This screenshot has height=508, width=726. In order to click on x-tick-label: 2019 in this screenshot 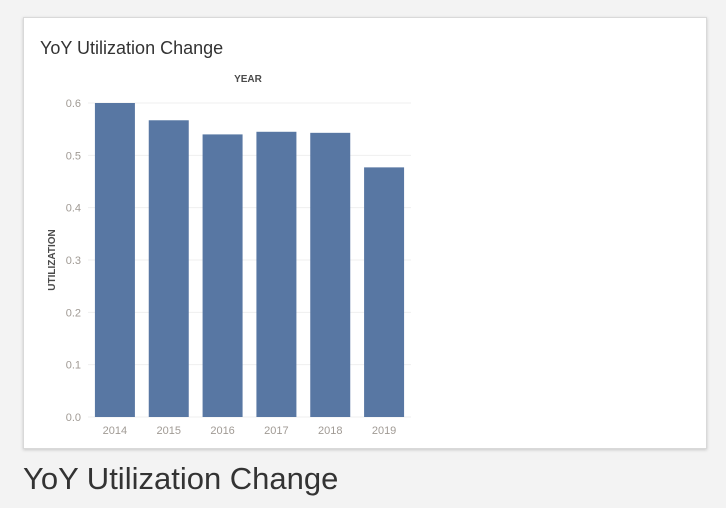, I will do `click(384, 431)`.